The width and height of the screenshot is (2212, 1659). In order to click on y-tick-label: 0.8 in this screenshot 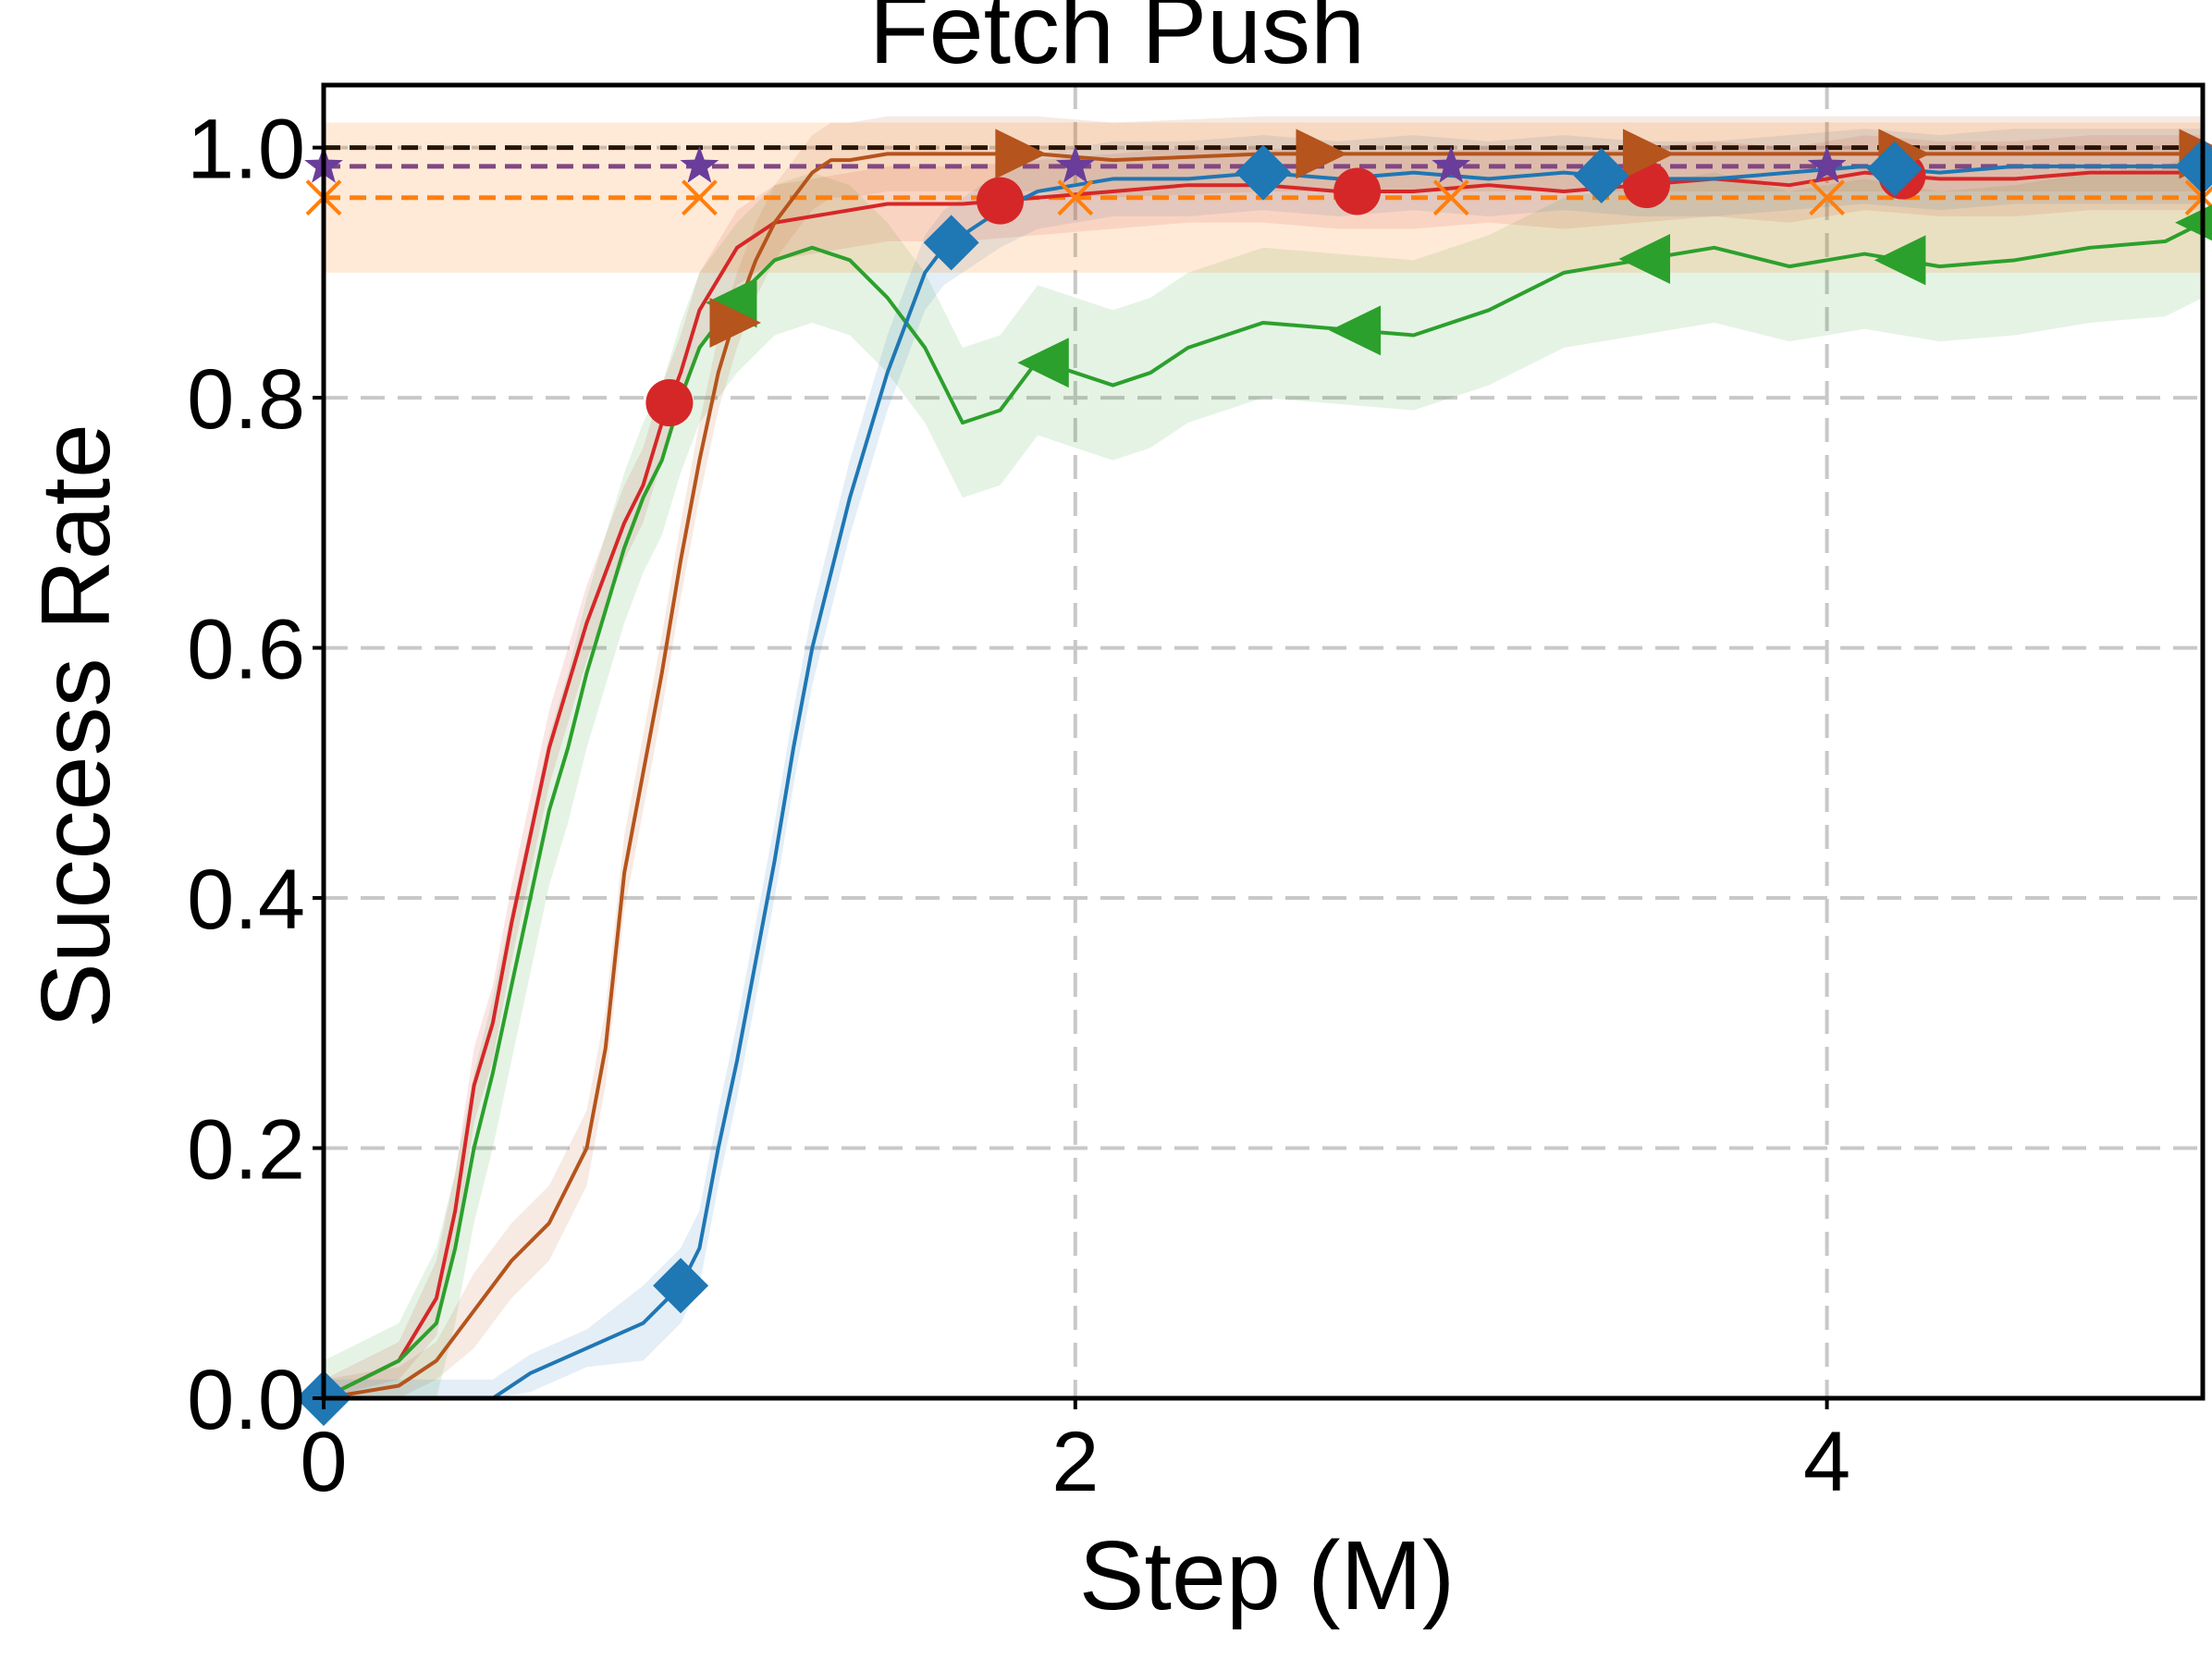, I will do `click(246, 400)`.